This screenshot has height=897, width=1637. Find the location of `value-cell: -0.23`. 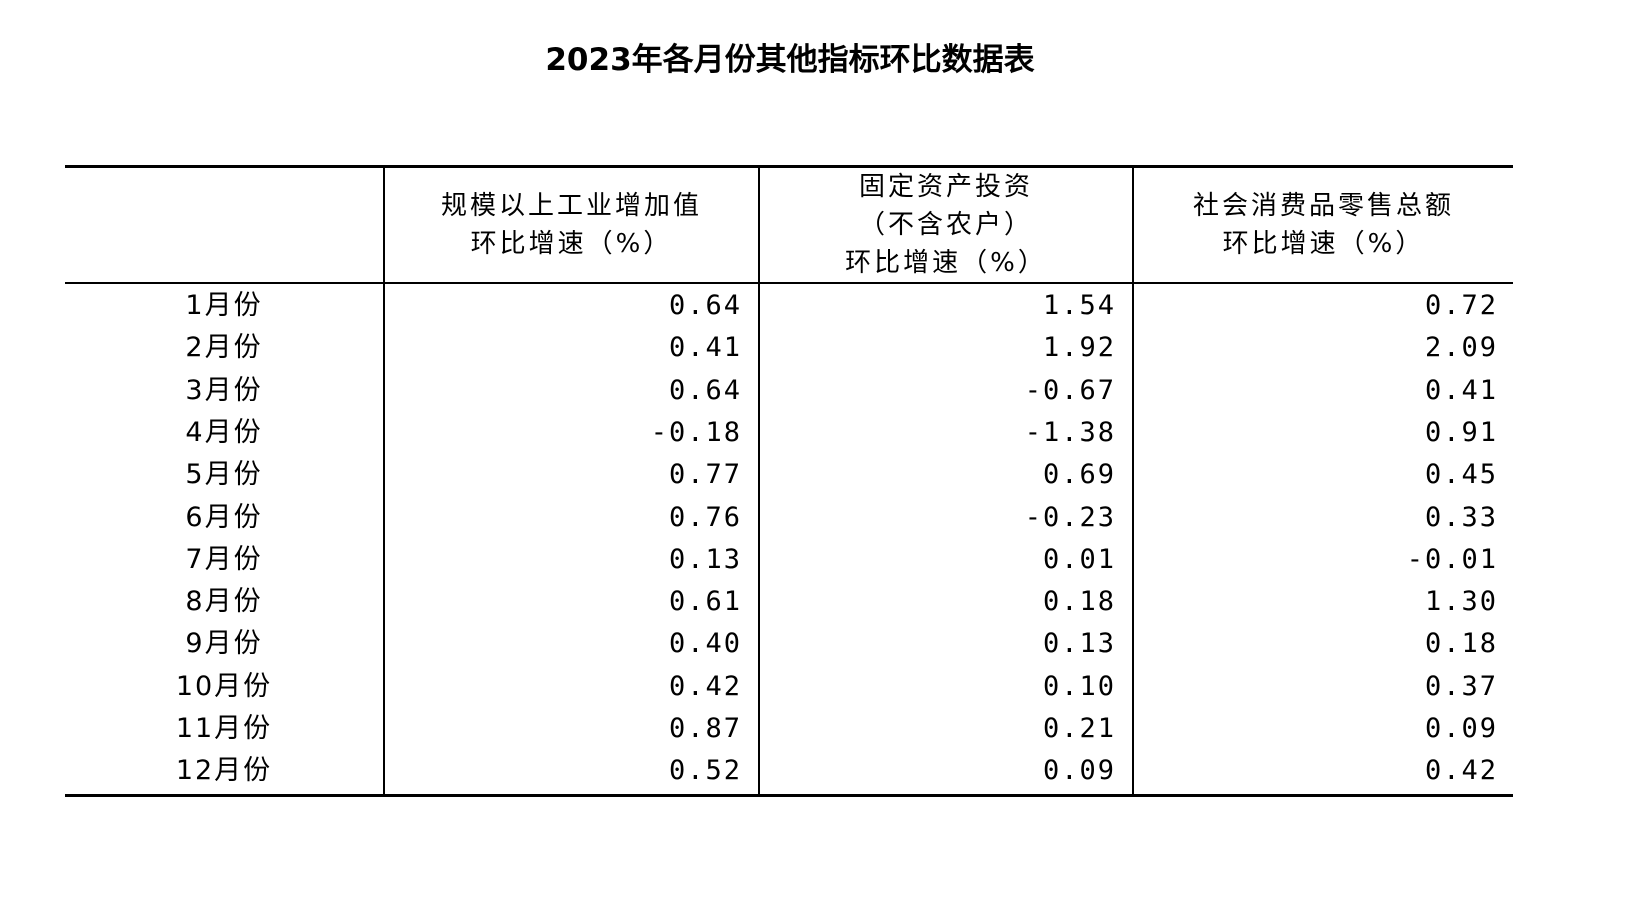

value-cell: -0.23 is located at coordinates (1070, 517).